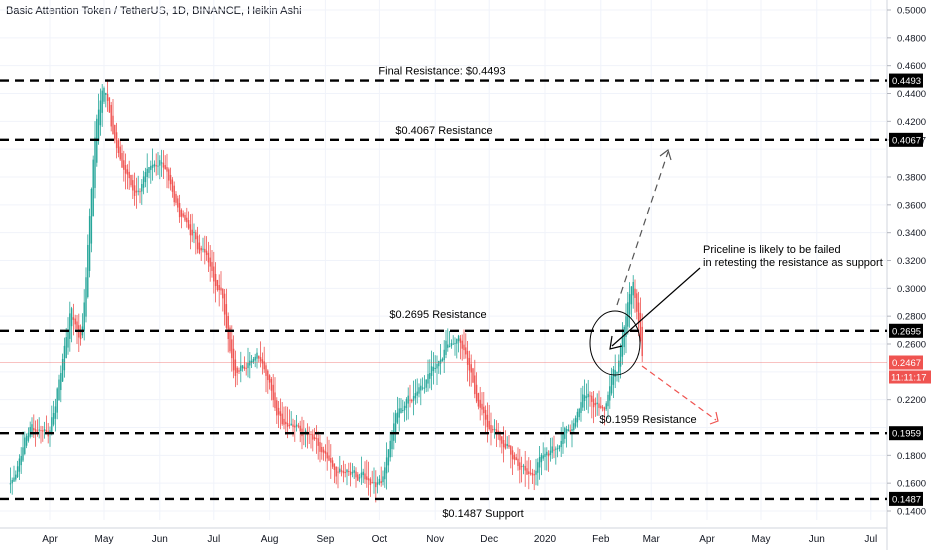 This screenshot has height=550, width=932. What do you see at coordinates (909, 378) in the screenshot?
I see `countdown-tag: 11:11:17` at bounding box center [909, 378].